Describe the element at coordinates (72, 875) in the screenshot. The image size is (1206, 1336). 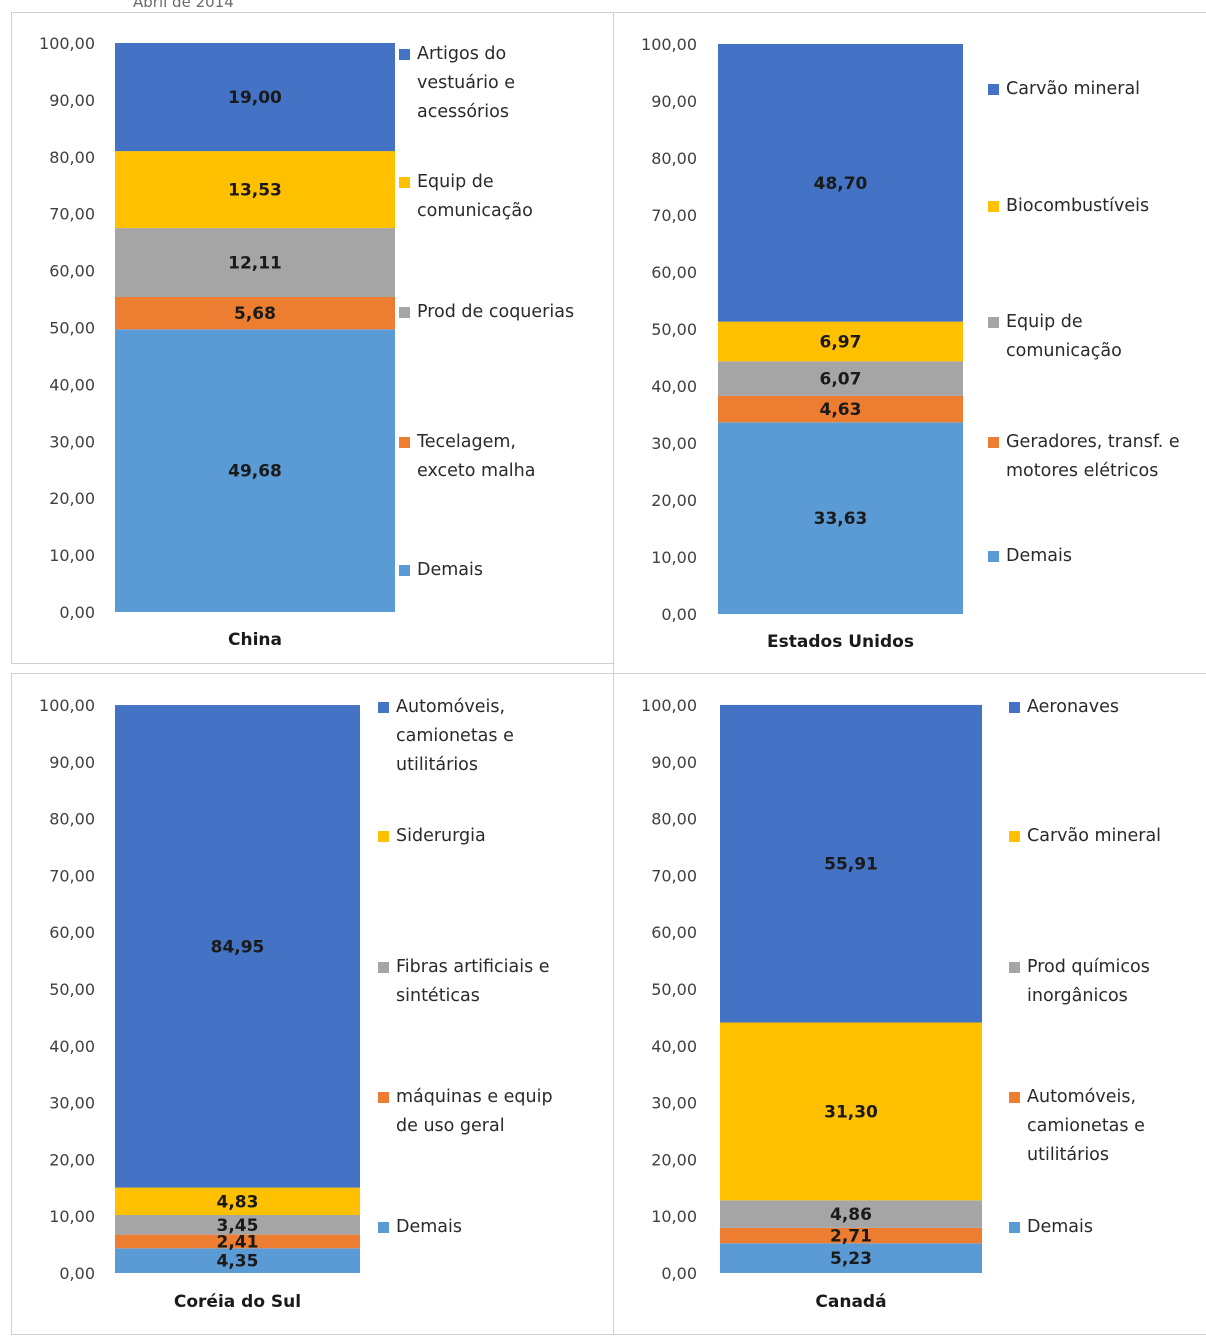
I see `y-tick-label: 70,00` at that location.